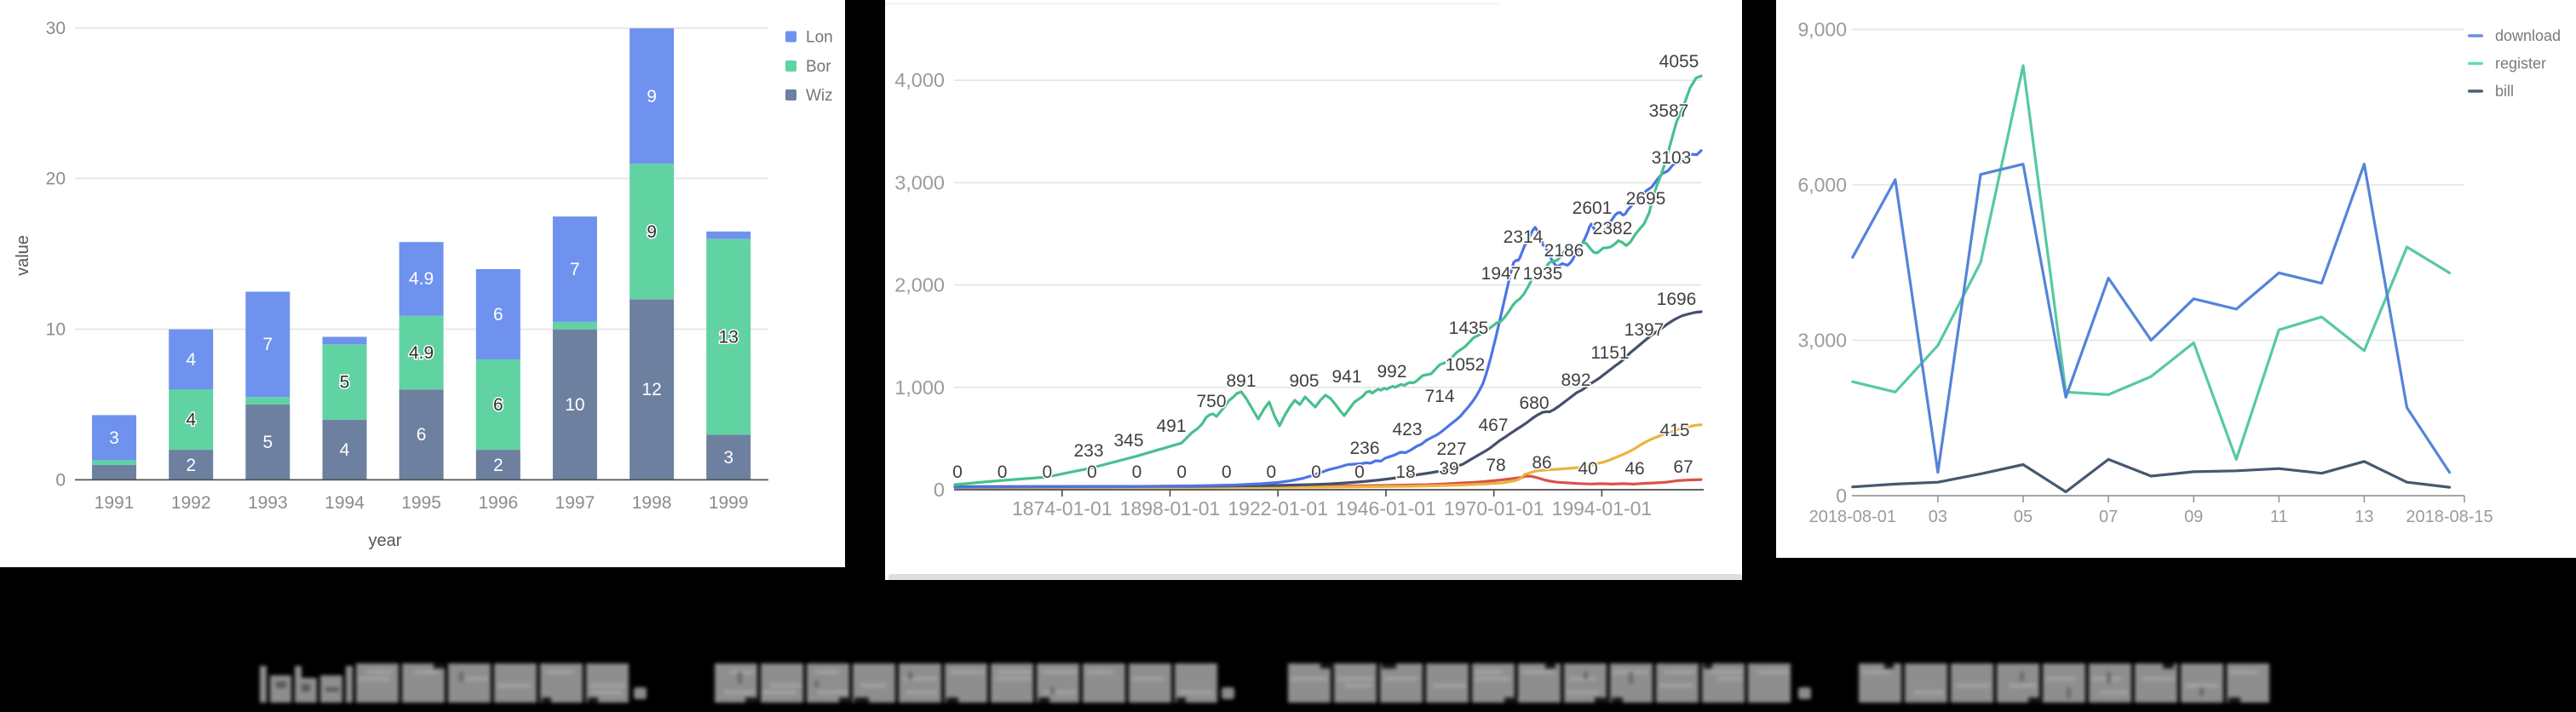 The height and width of the screenshot is (712, 2576). Describe the element at coordinates (56, 29) in the screenshot. I see `svg-text: 30` at that location.